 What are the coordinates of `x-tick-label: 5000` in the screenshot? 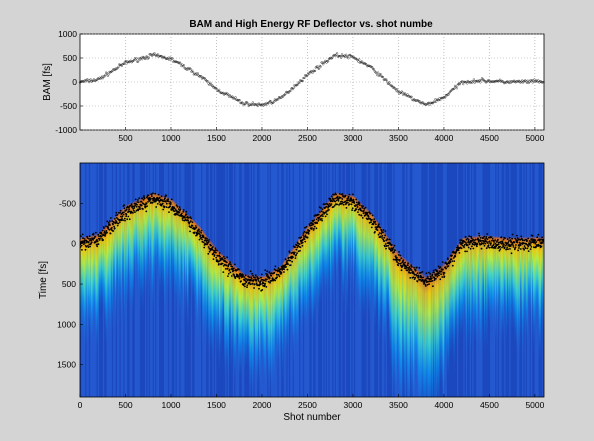 It's located at (534, 138).